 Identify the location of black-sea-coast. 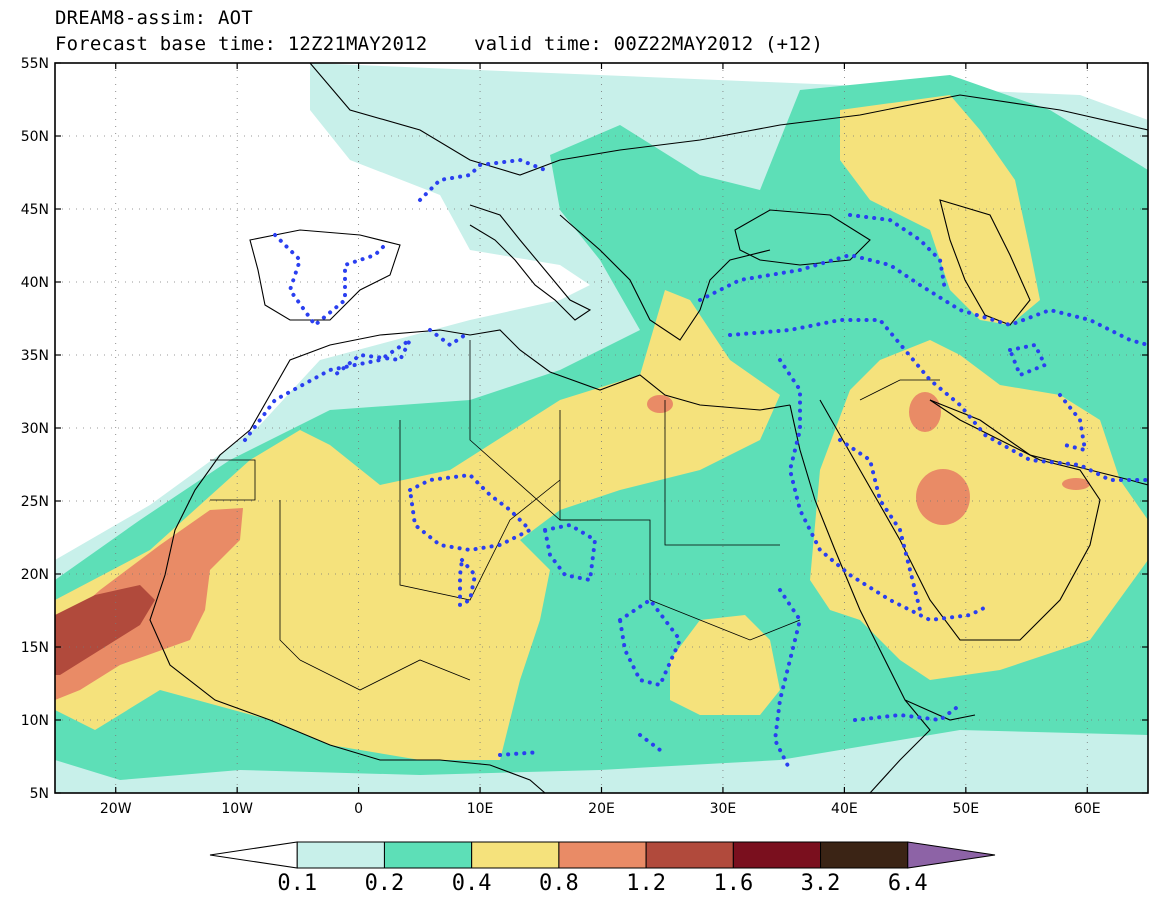
(802, 237).